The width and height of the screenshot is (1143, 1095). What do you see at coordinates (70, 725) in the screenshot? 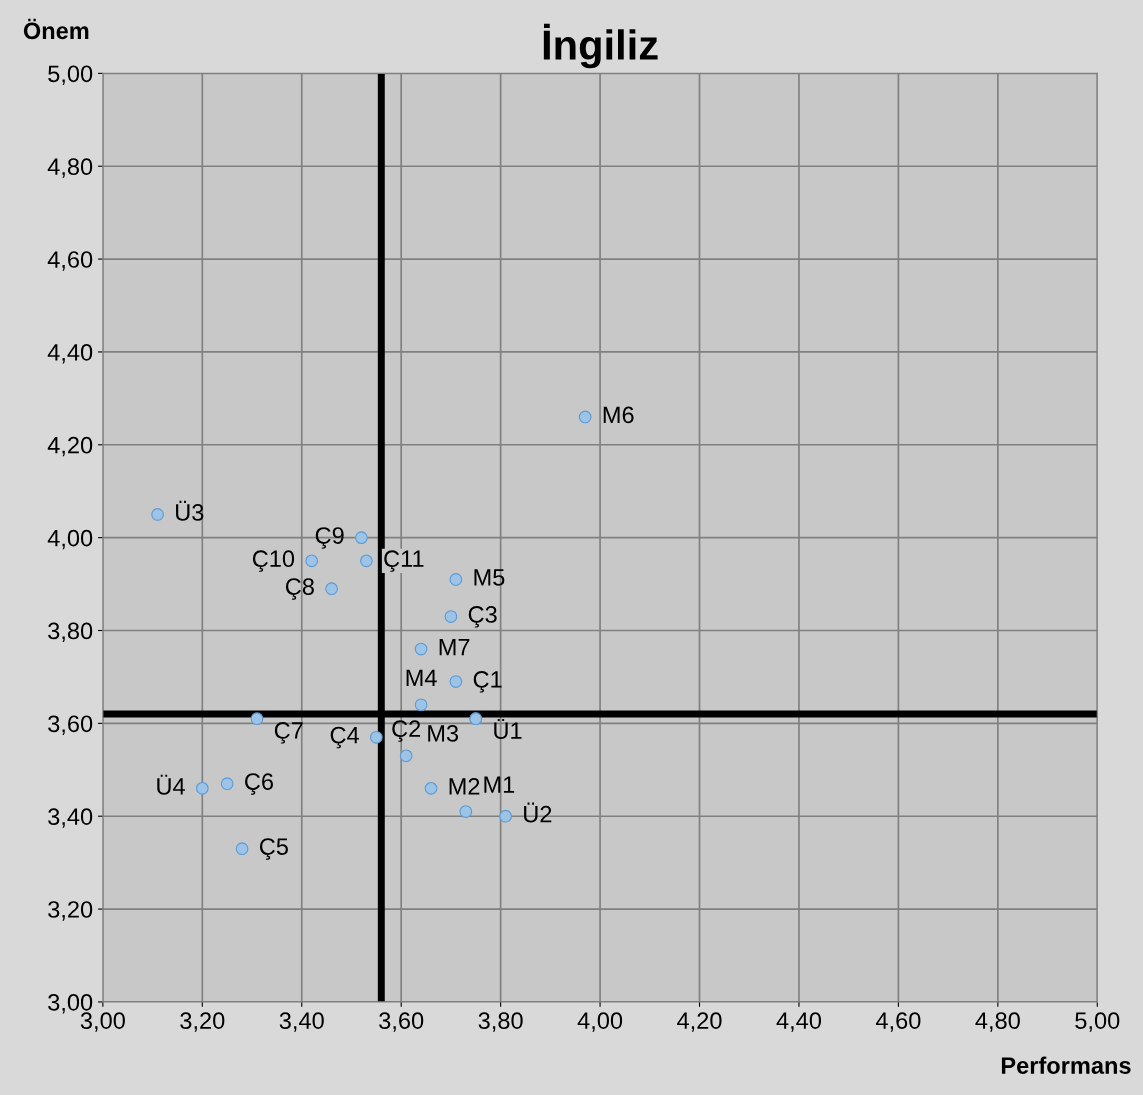
I see `y-tick-label: 3,60` at bounding box center [70, 725].